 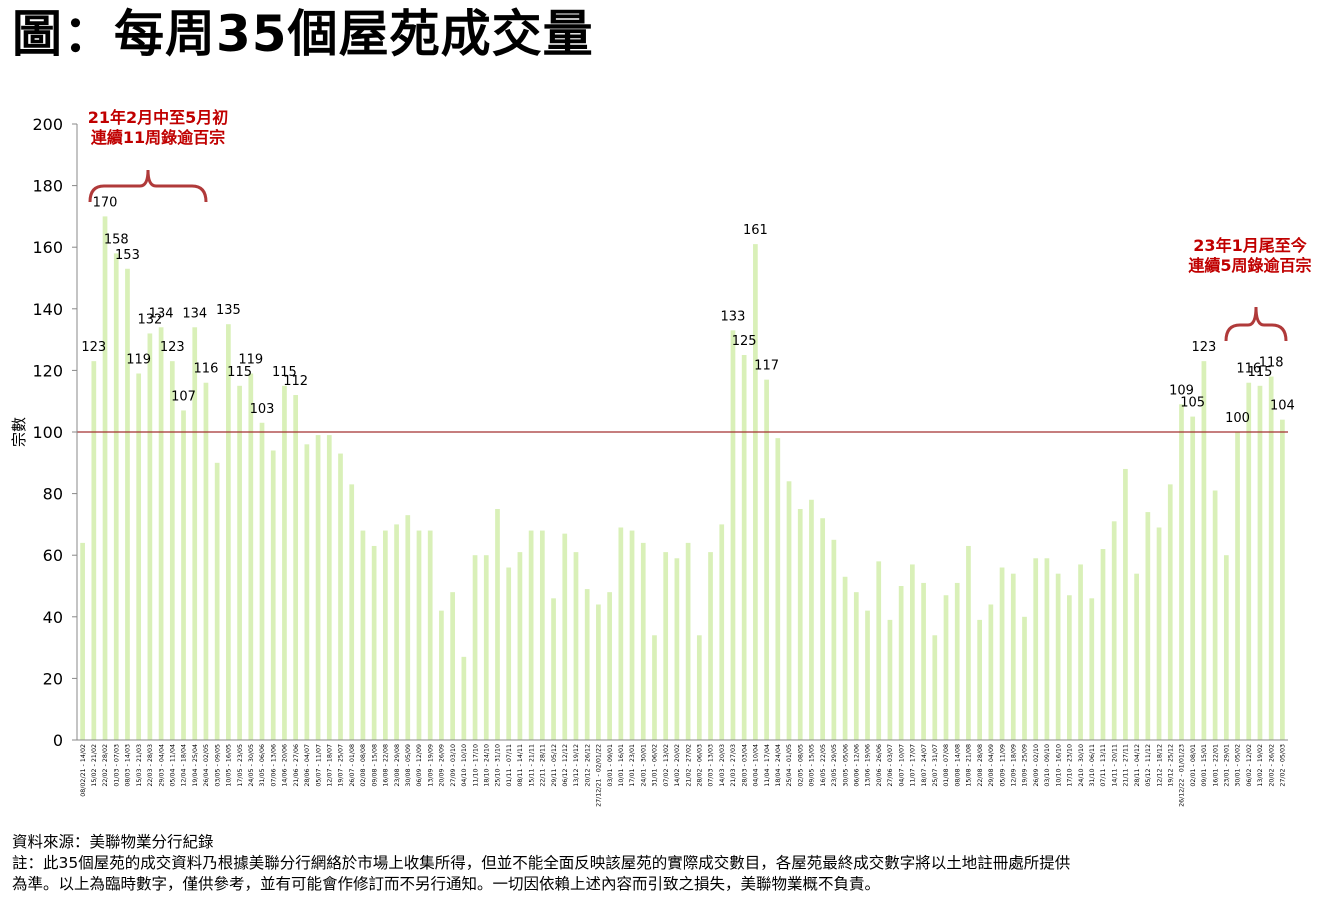 What do you see at coordinates (1283, 765) in the screenshot?
I see `x-tick-label: 27/02 - 05/03` at bounding box center [1283, 765].